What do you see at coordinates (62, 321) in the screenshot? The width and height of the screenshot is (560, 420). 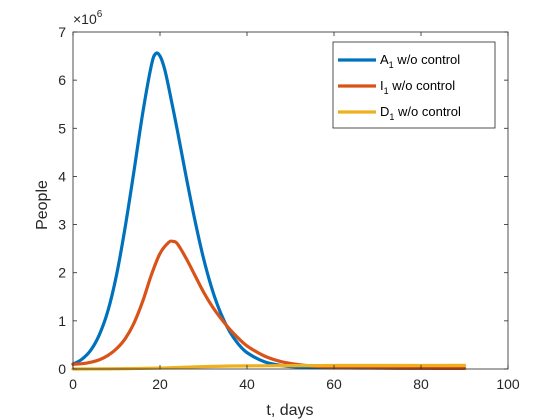 I see `y-tick-label: 1` at bounding box center [62, 321].